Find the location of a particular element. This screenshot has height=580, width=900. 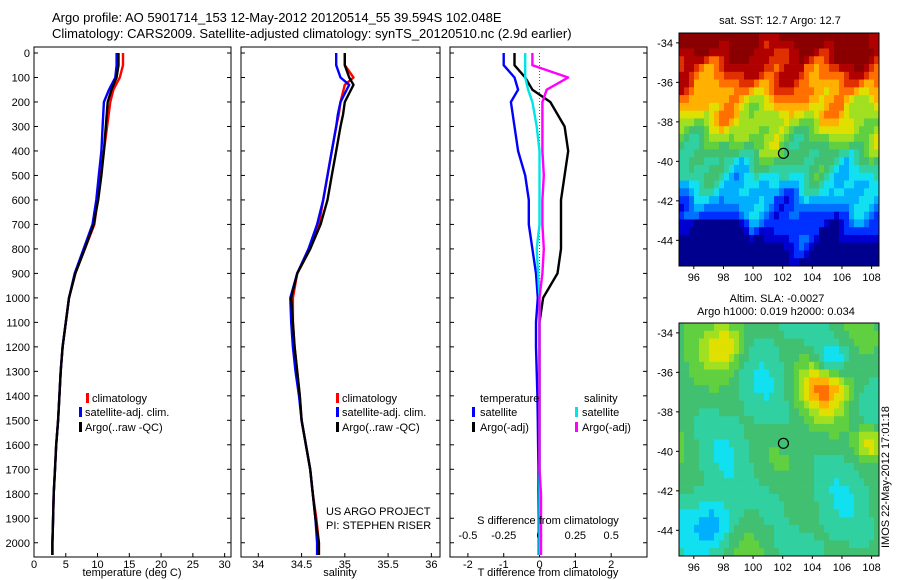

legend-swatch-s-satellite is located at coordinates (576, 412).